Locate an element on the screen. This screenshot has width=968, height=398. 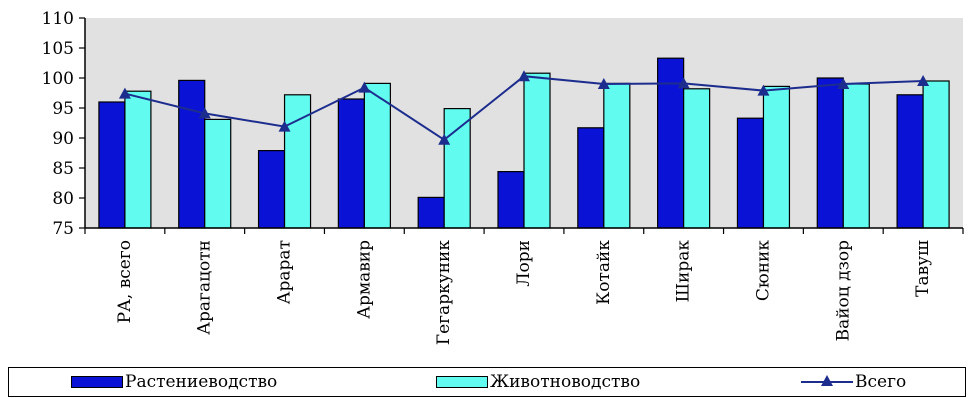
x-tick-label: Арагацотн is located at coordinates (205, 287).